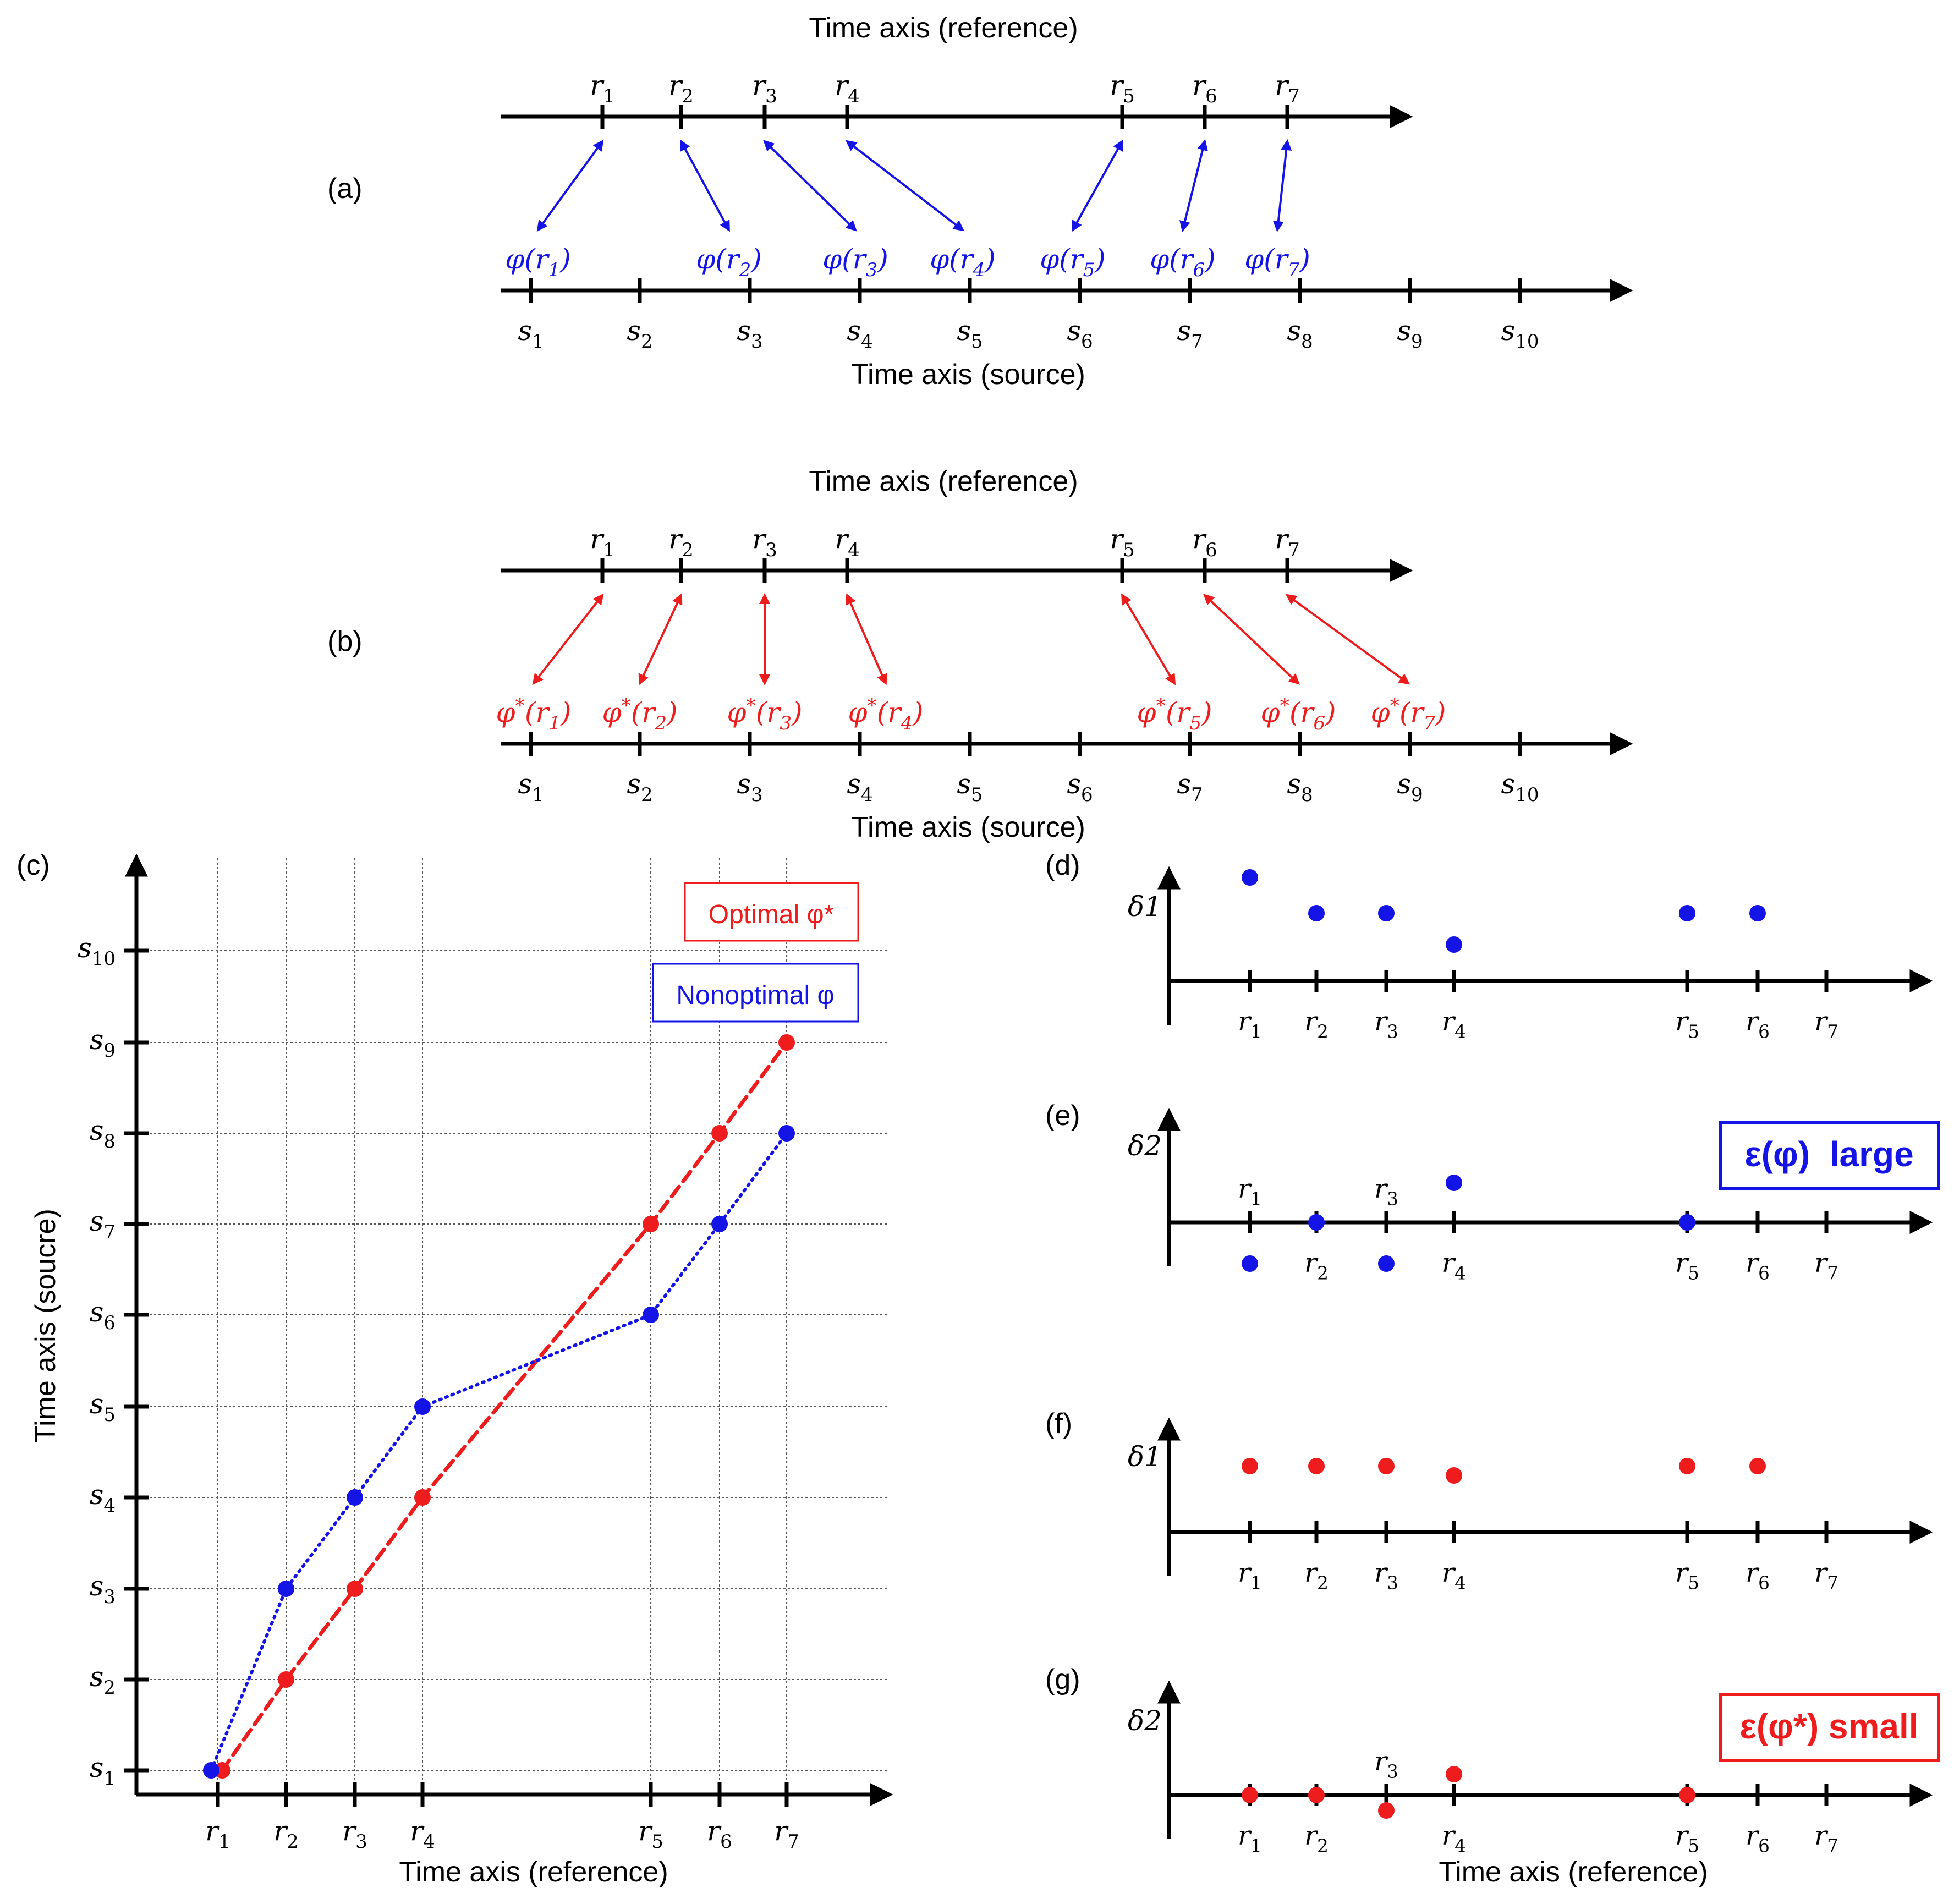  I want to click on a-mapping-label: φ(r3), so click(855, 262).